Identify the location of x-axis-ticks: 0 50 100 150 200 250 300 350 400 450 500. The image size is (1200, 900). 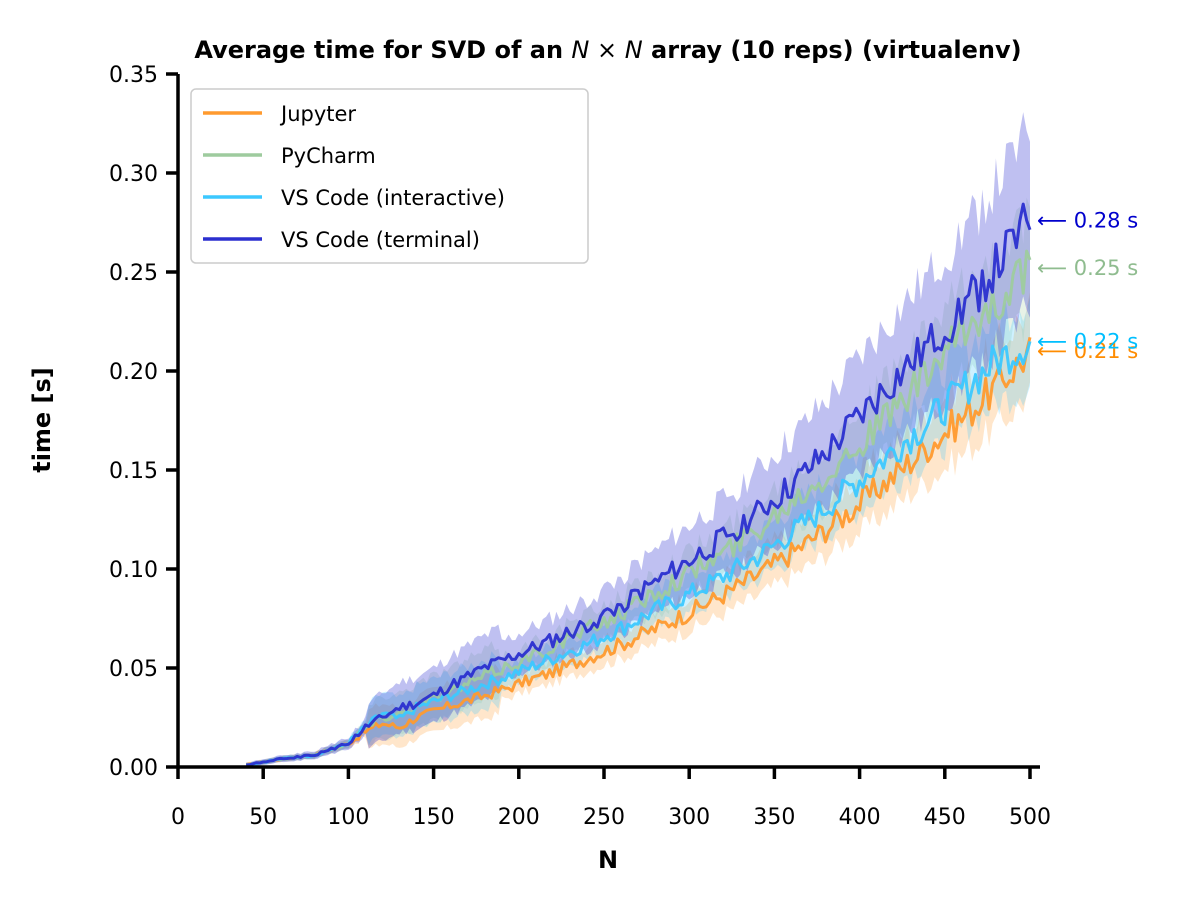
(611, 798).